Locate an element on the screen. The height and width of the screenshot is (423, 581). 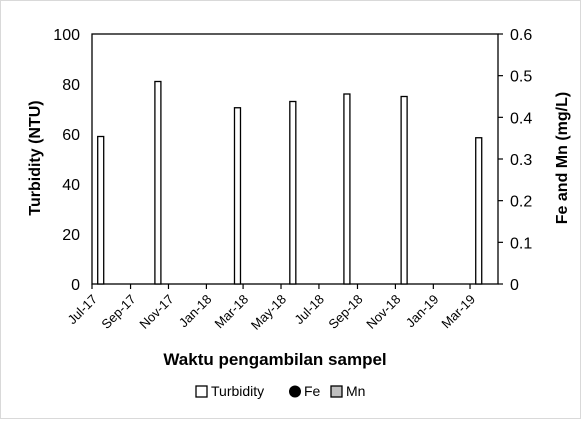
legend-swatch-turbidity is located at coordinates (201, 391).